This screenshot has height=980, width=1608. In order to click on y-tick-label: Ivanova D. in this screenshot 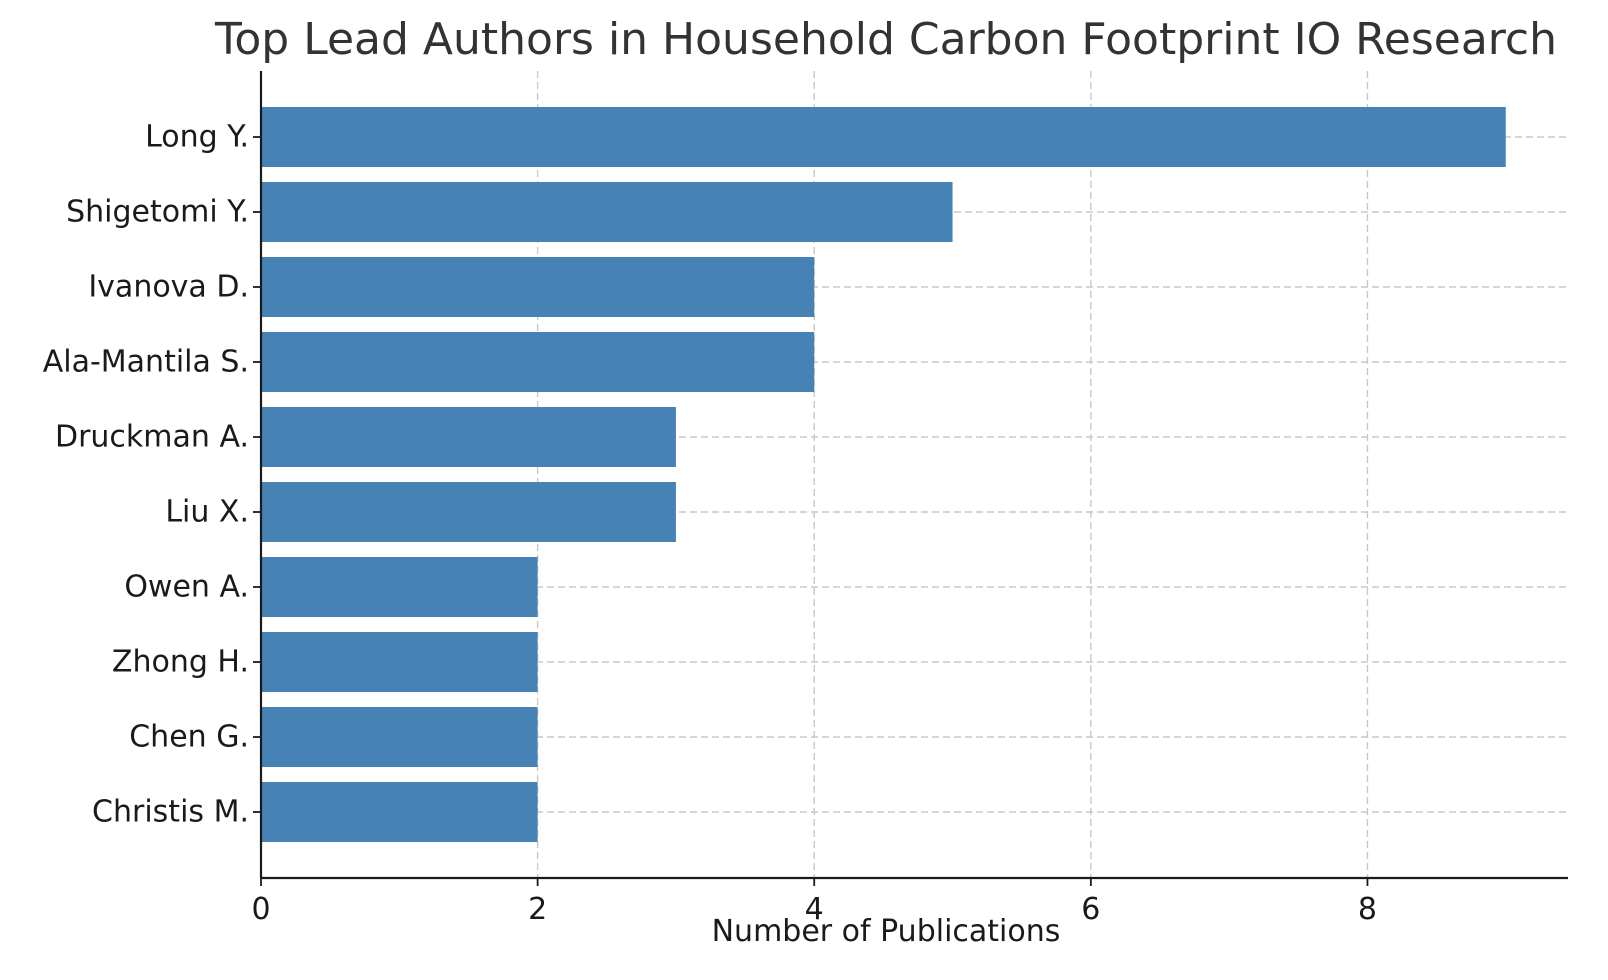, I will do `click(168, 287)`.